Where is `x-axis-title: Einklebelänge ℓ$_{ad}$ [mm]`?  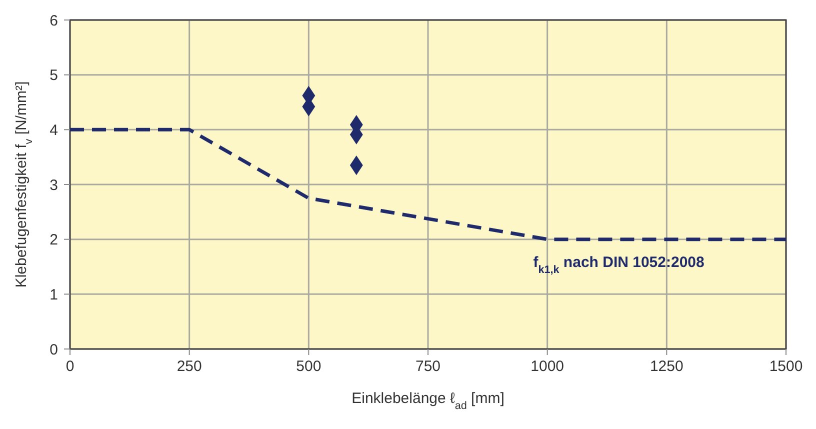 x-axis-title: Einklebelänge ℓ$_{ad}$ [mm] is located at coordinates (428, 401).